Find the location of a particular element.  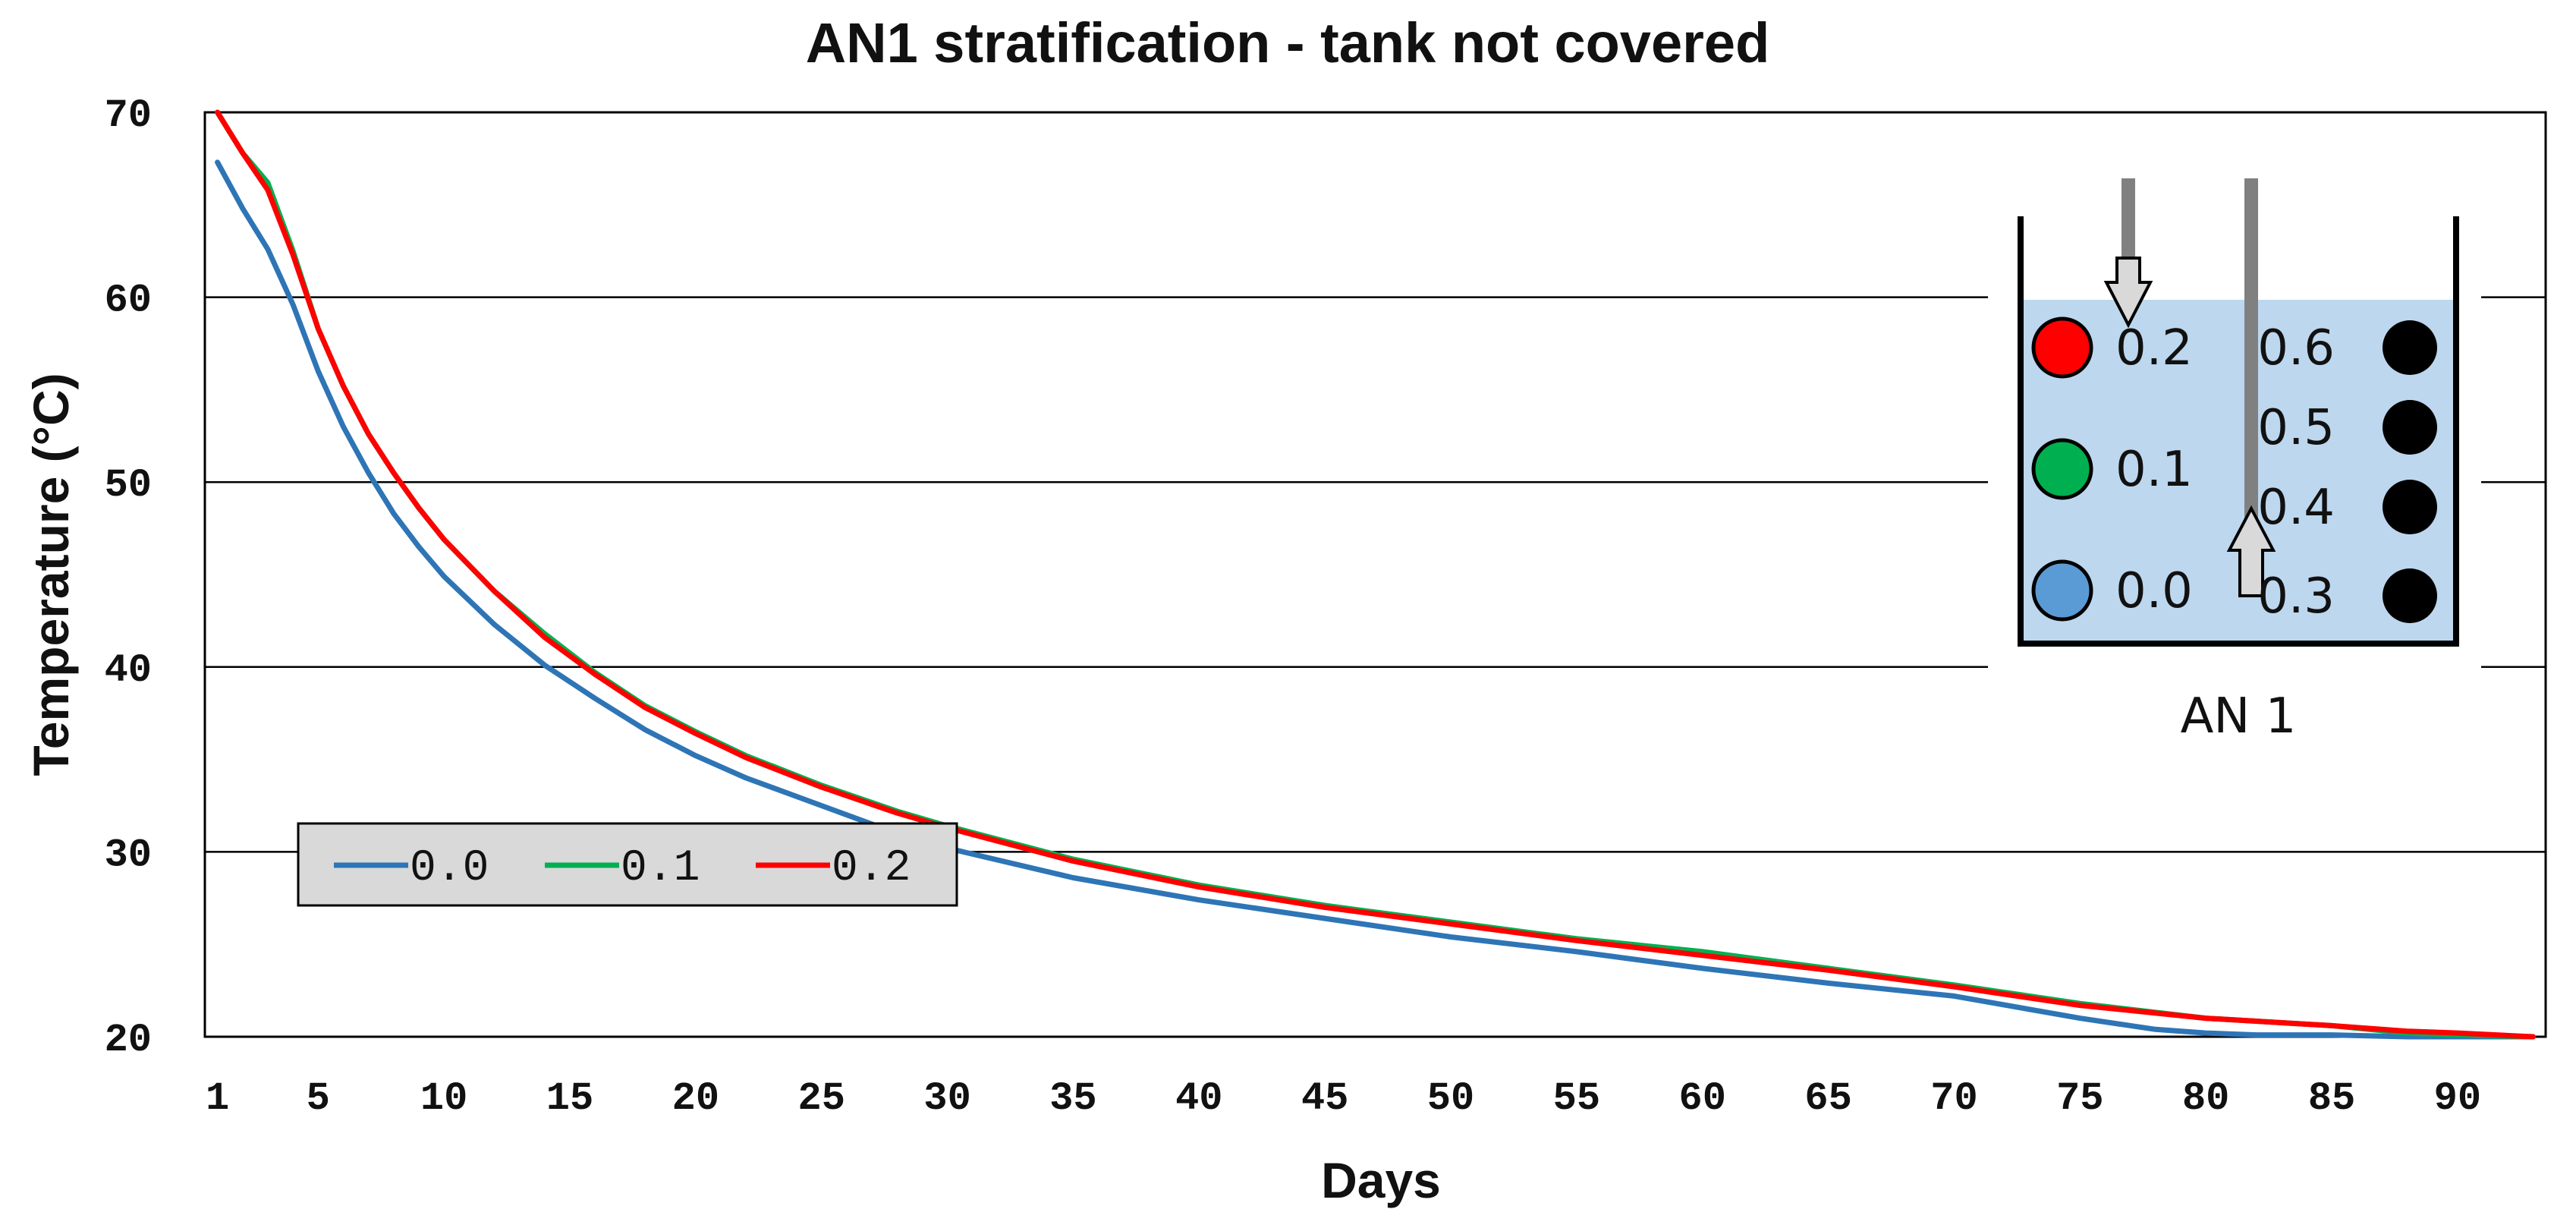

chart-title: AN1 stratification - tank not covered is located at coordinates (1288, 42).